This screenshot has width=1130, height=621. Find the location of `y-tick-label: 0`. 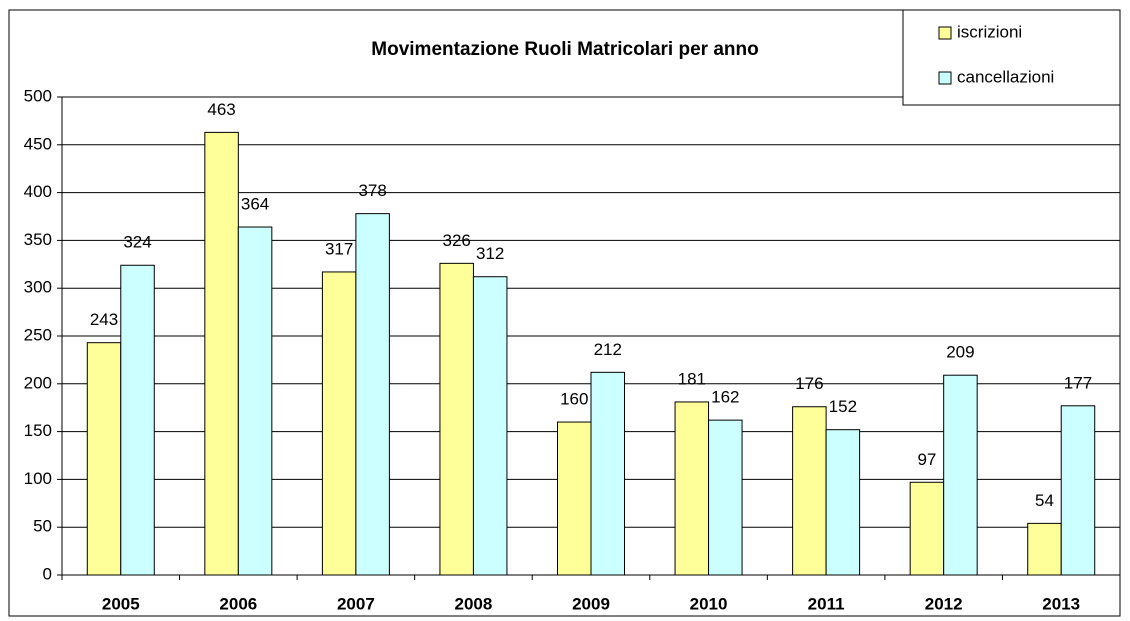

y-tick-label: 0 is located at coordinates (47, 573).